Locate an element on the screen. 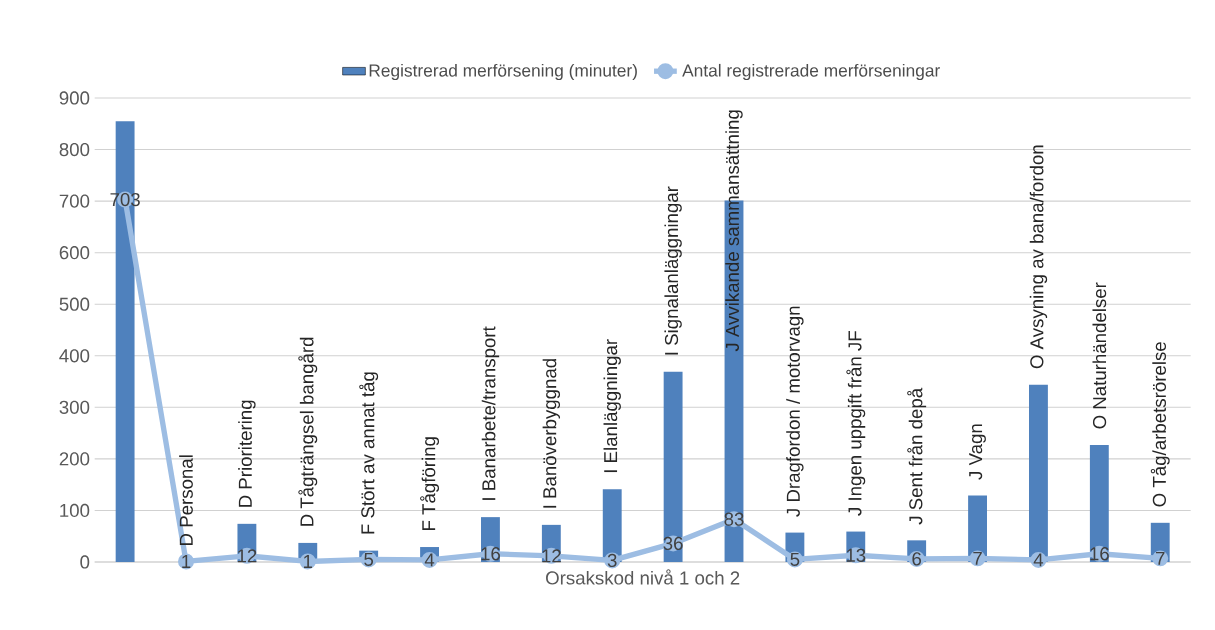 The width and height of the screenshot is (1215, 630). x-tick-label: J Dragfordon / motorvagn is located at coordinates (795, 411).